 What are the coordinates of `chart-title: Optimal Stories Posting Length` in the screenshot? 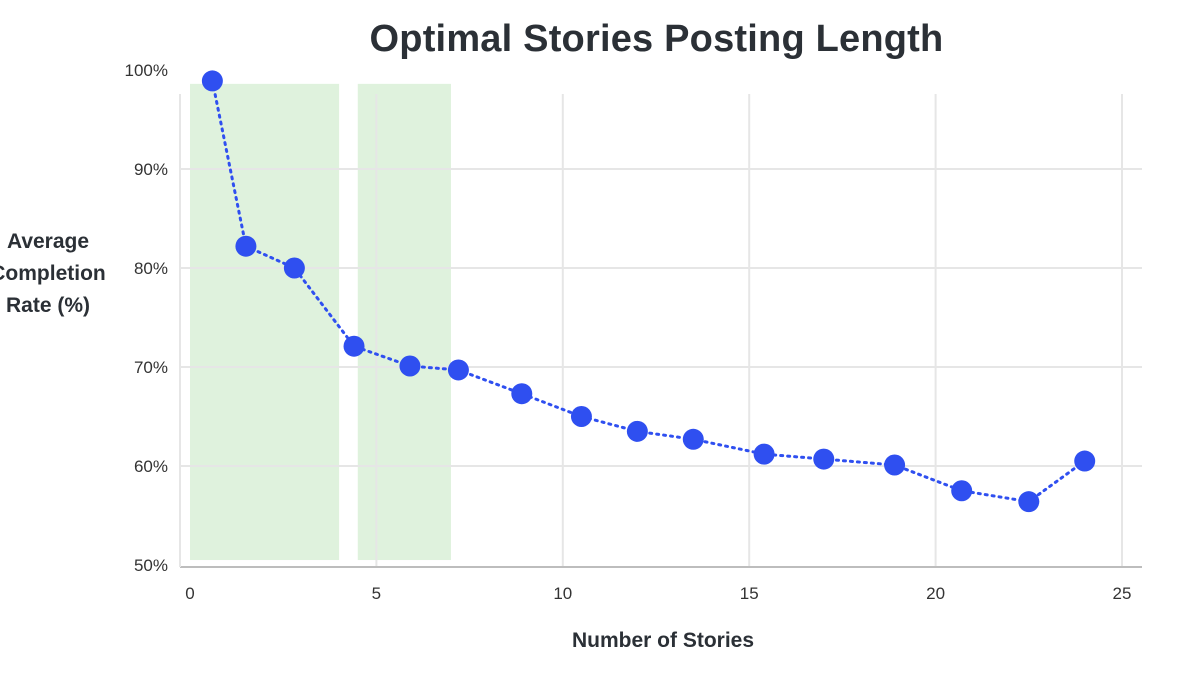 It's located at (656, 39).